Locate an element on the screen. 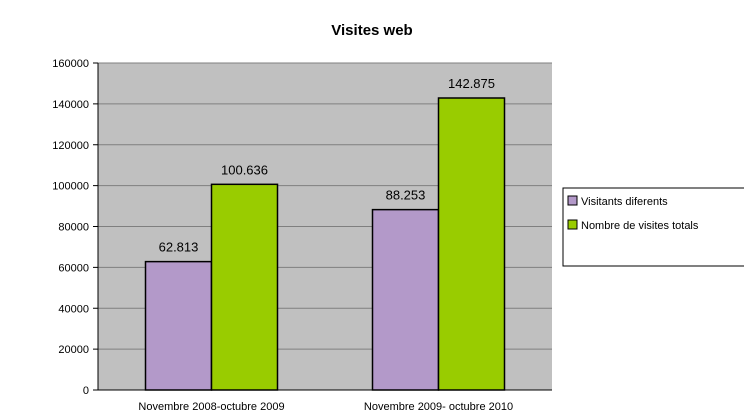 Image resolution: width=744 pixels, height=416 pixels. y-tick-label: 120000 is located at coordinates (70, 146).